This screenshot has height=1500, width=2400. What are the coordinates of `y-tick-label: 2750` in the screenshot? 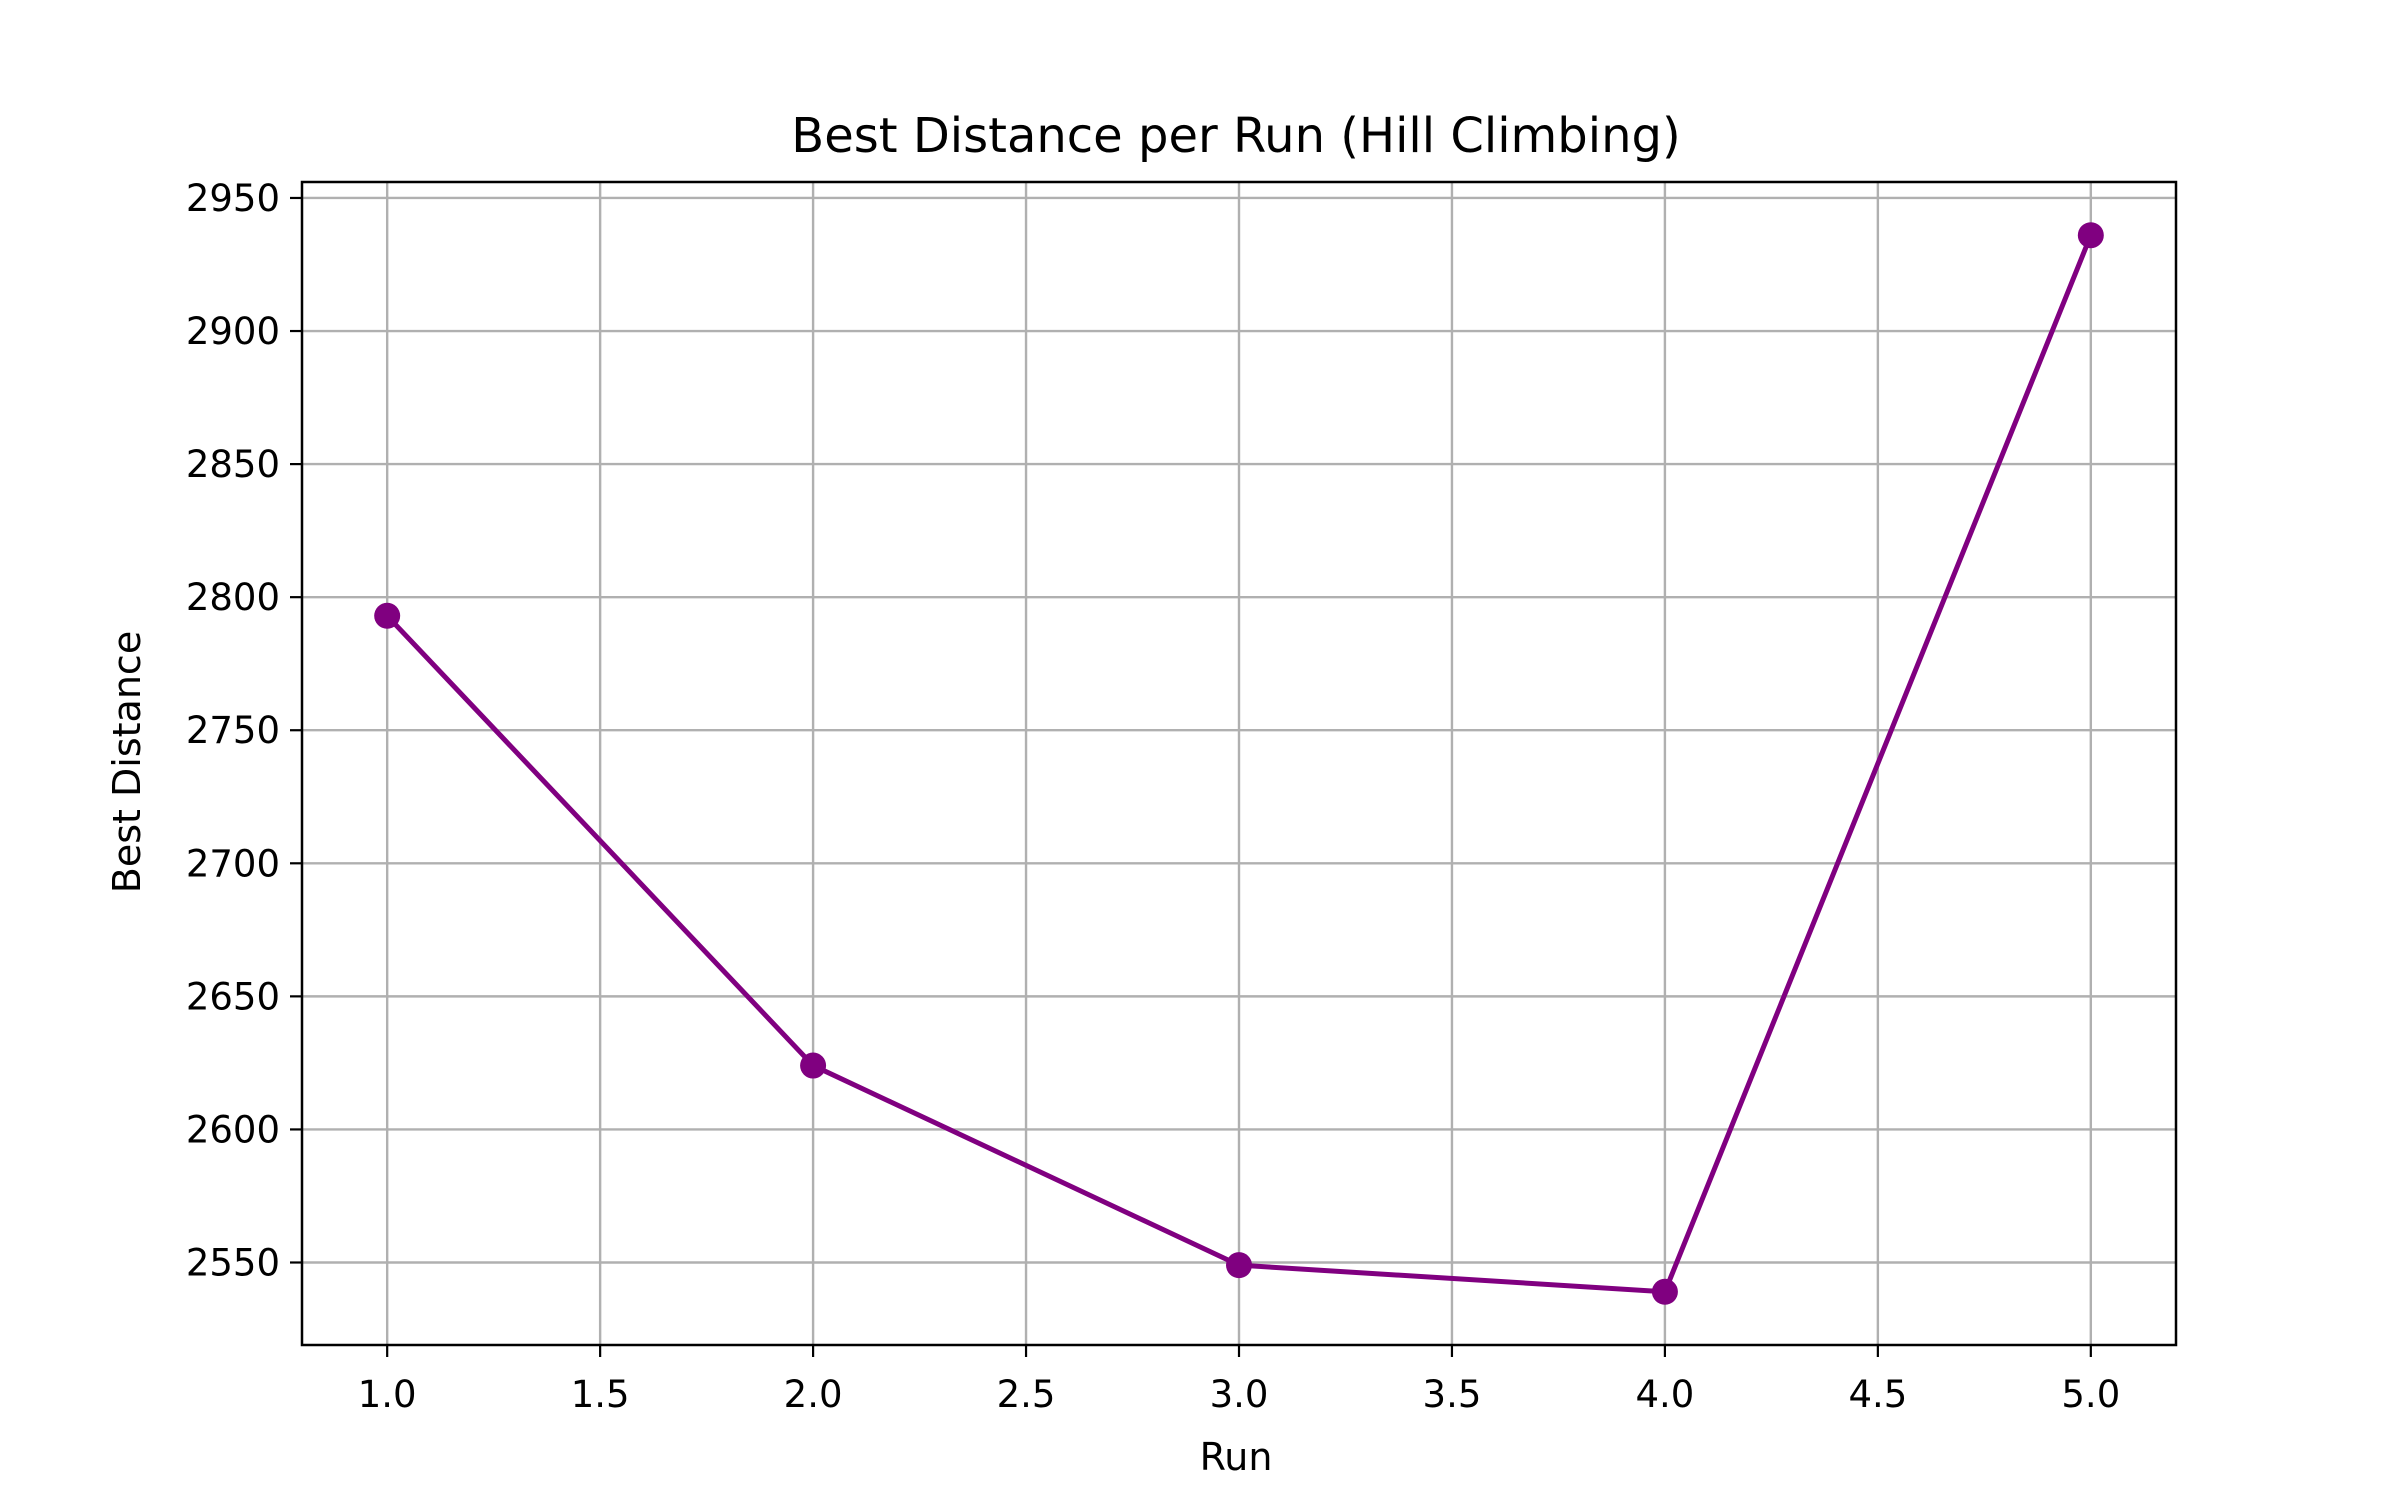 It's located at (233, 730).